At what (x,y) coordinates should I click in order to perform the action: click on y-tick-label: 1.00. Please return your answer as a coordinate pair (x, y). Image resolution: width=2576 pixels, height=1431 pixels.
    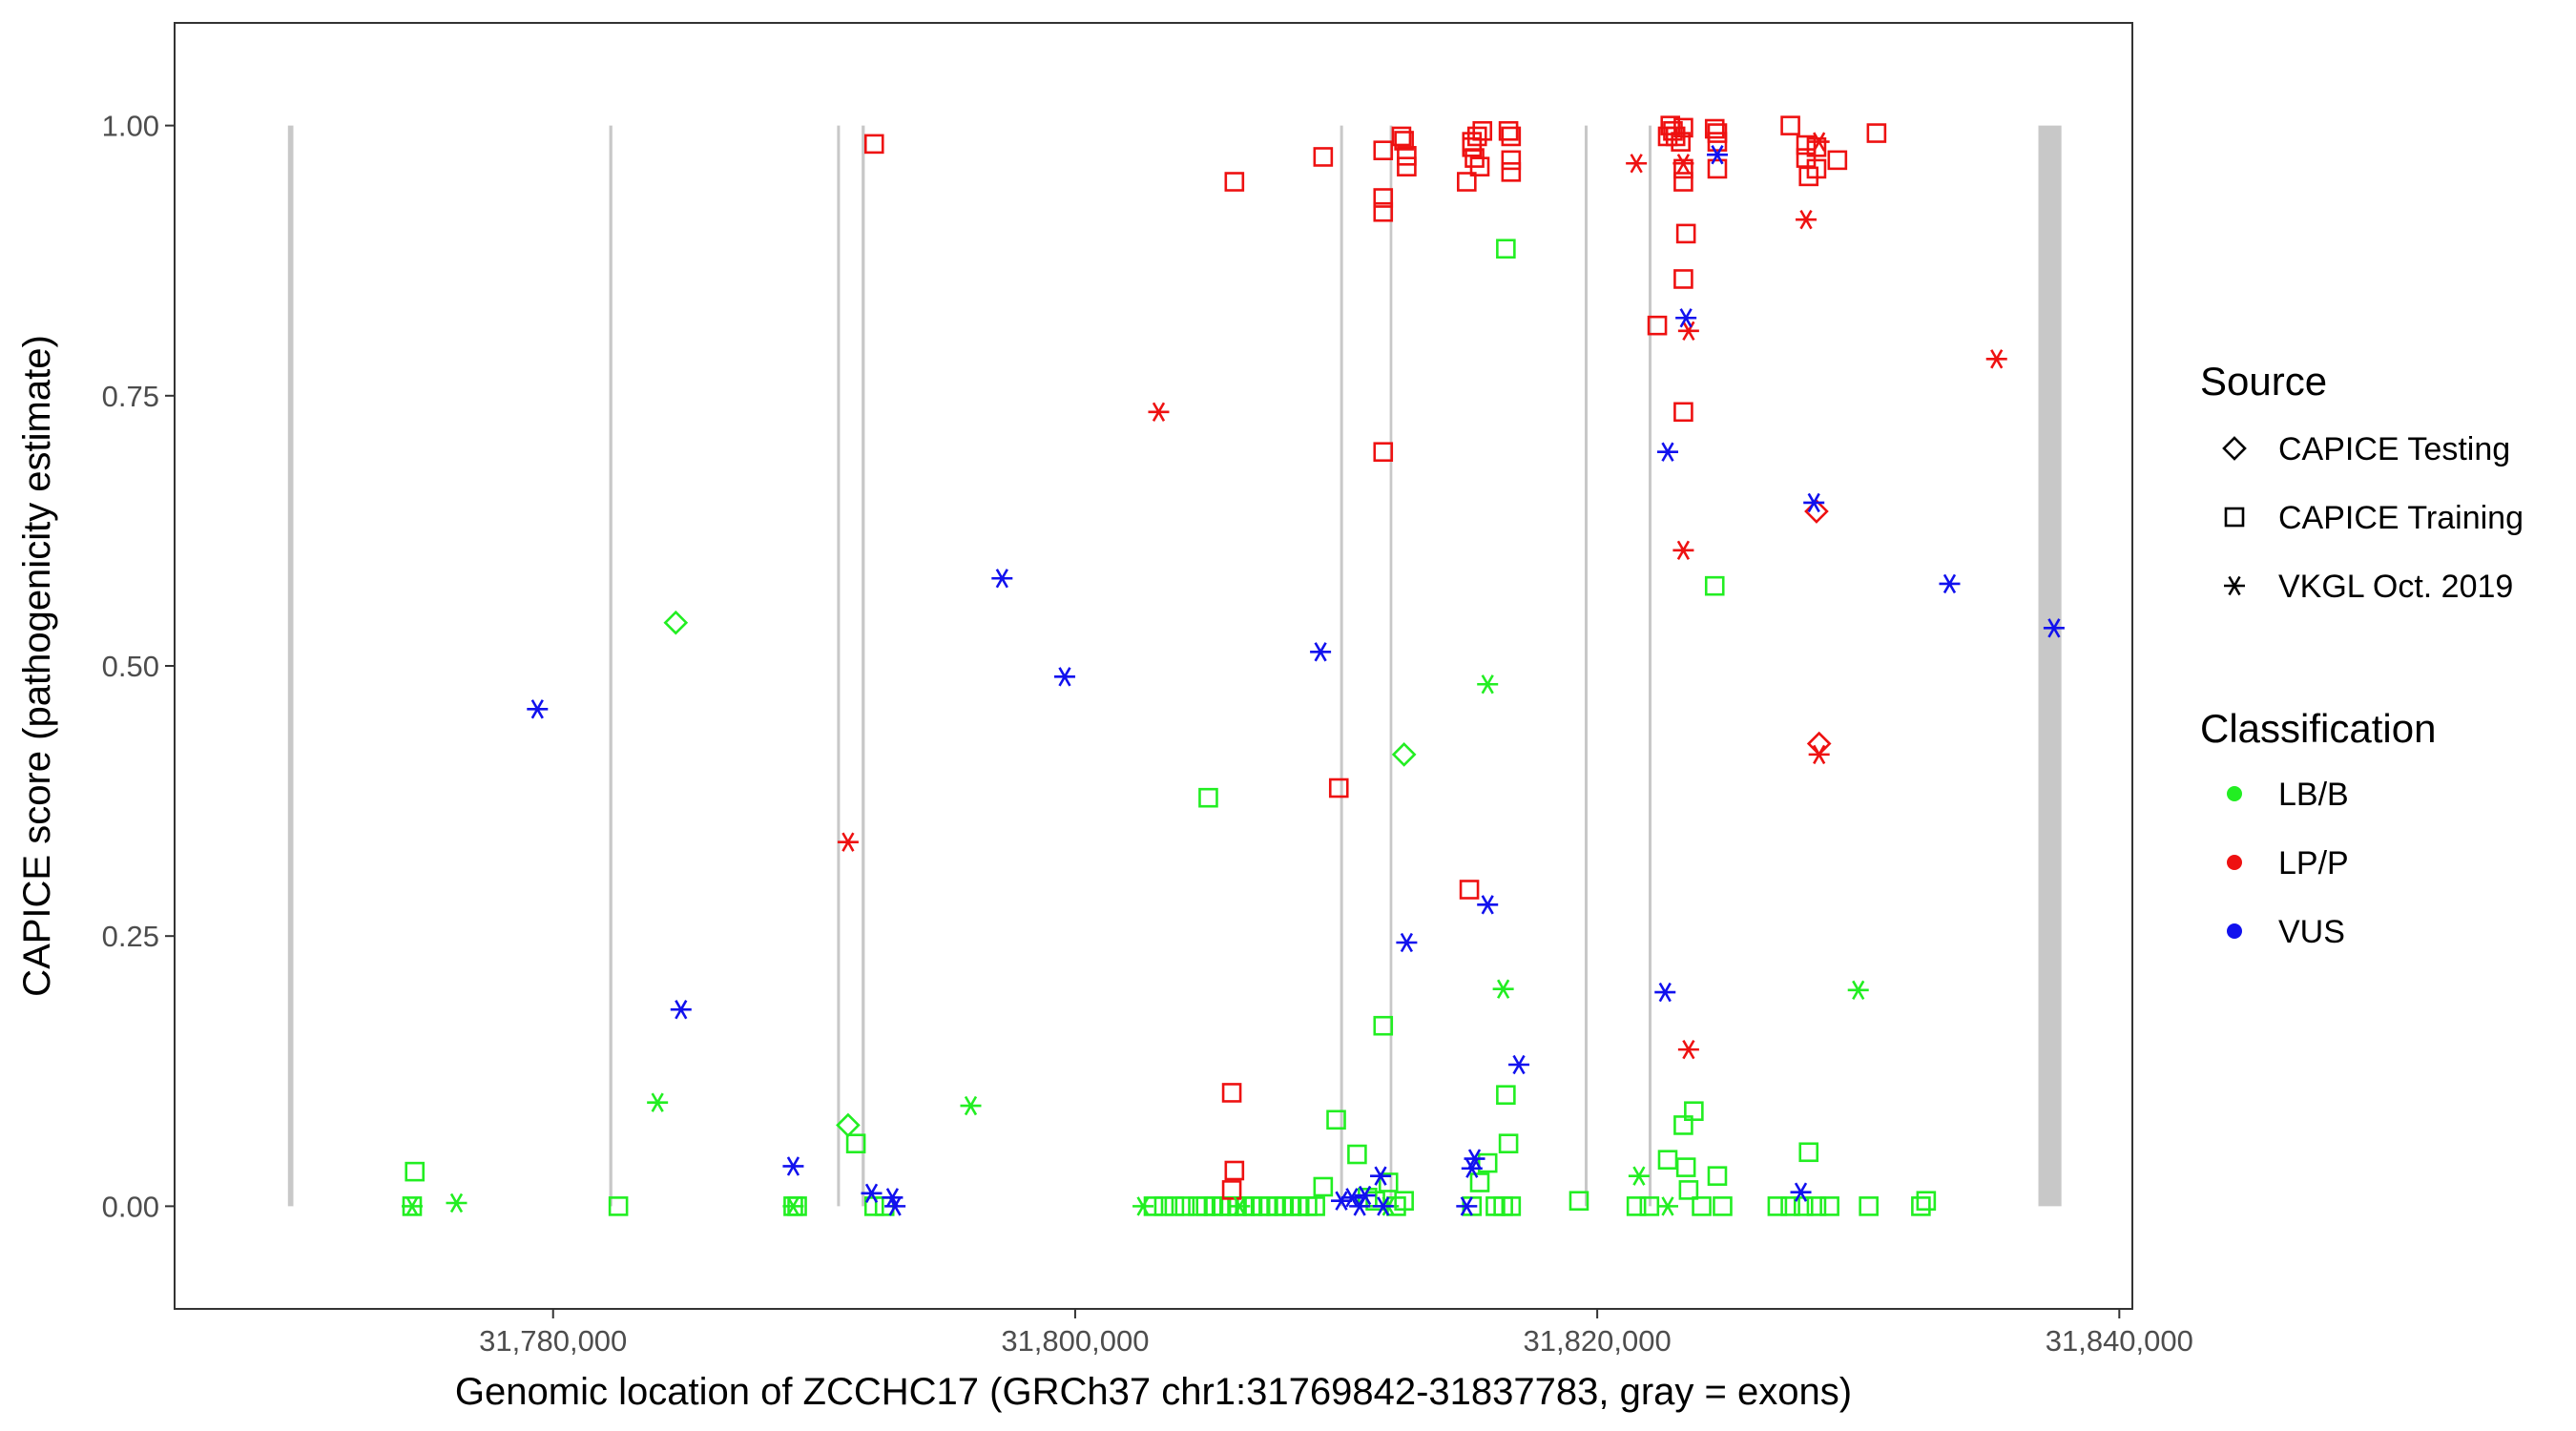
    Looking at the image, I should click on (130, 127).